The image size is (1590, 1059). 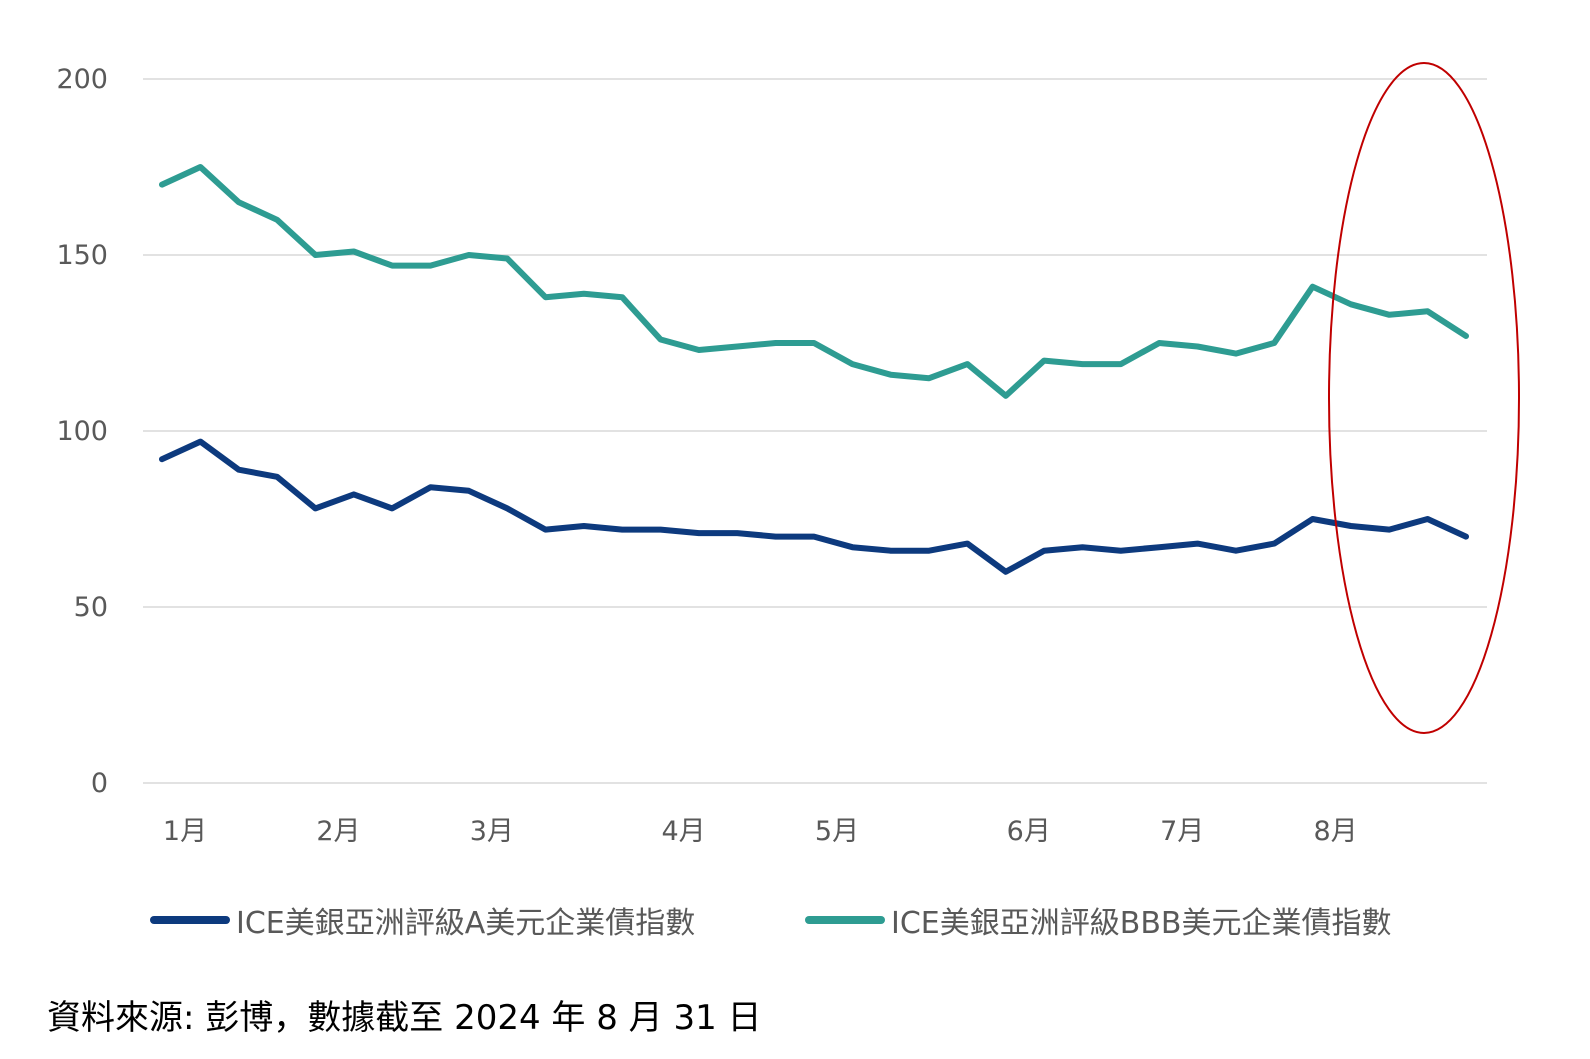 I want to click on y-tick-label: 0, so click(x=99, y=783).